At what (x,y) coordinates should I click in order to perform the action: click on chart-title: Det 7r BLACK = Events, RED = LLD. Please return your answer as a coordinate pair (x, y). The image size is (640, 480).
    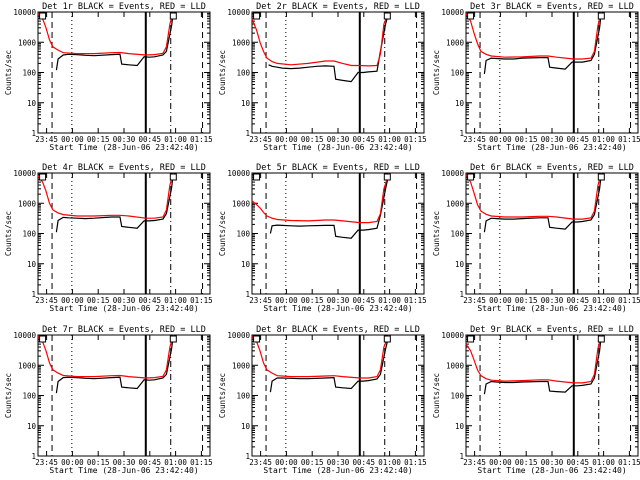
    Looking at the image, I should click on (124, 330).